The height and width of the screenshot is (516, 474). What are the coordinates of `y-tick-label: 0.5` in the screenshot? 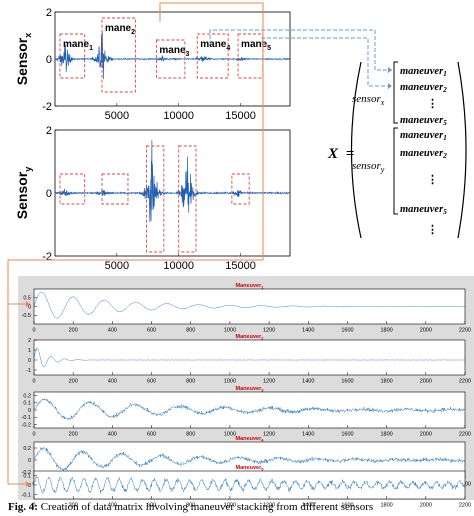 It's located at (27, 299).